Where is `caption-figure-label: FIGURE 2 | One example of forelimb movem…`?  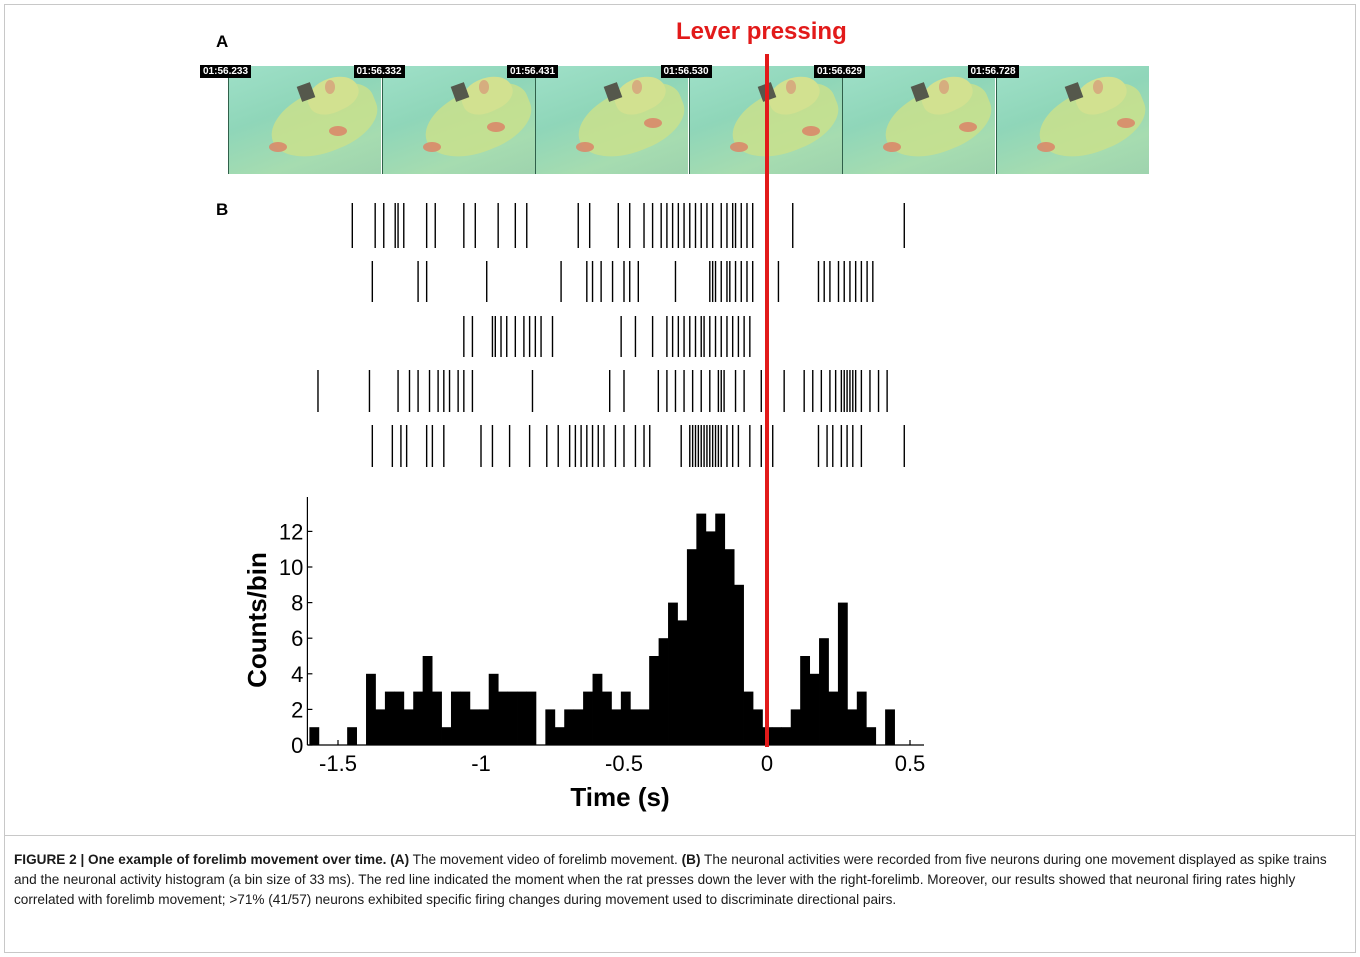
caption-figure-label: FIGURE 2 | One example of forelimb movem… is located at coordinates (200, 859).